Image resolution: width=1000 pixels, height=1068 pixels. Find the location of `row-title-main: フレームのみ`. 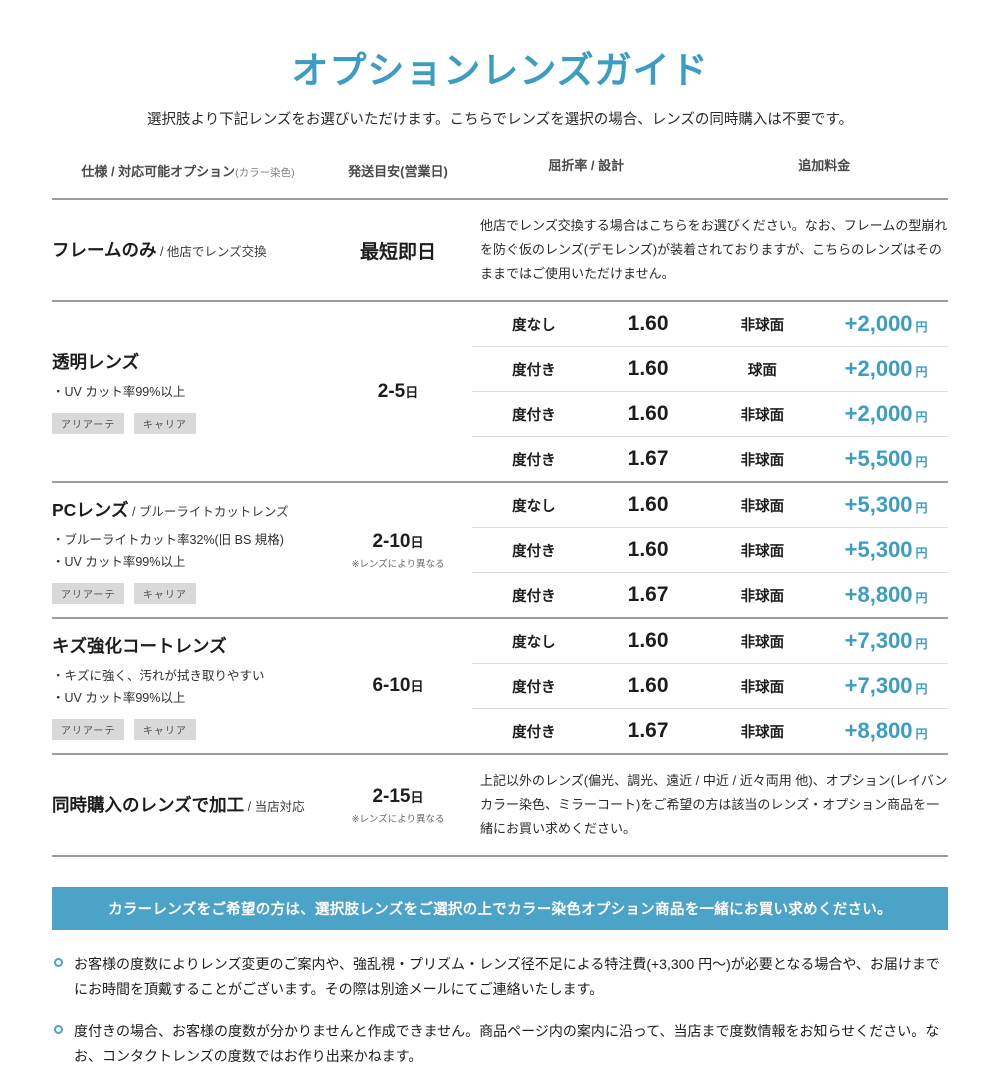

row-title-main: フレームのみ is located at coordinates (104, 249).